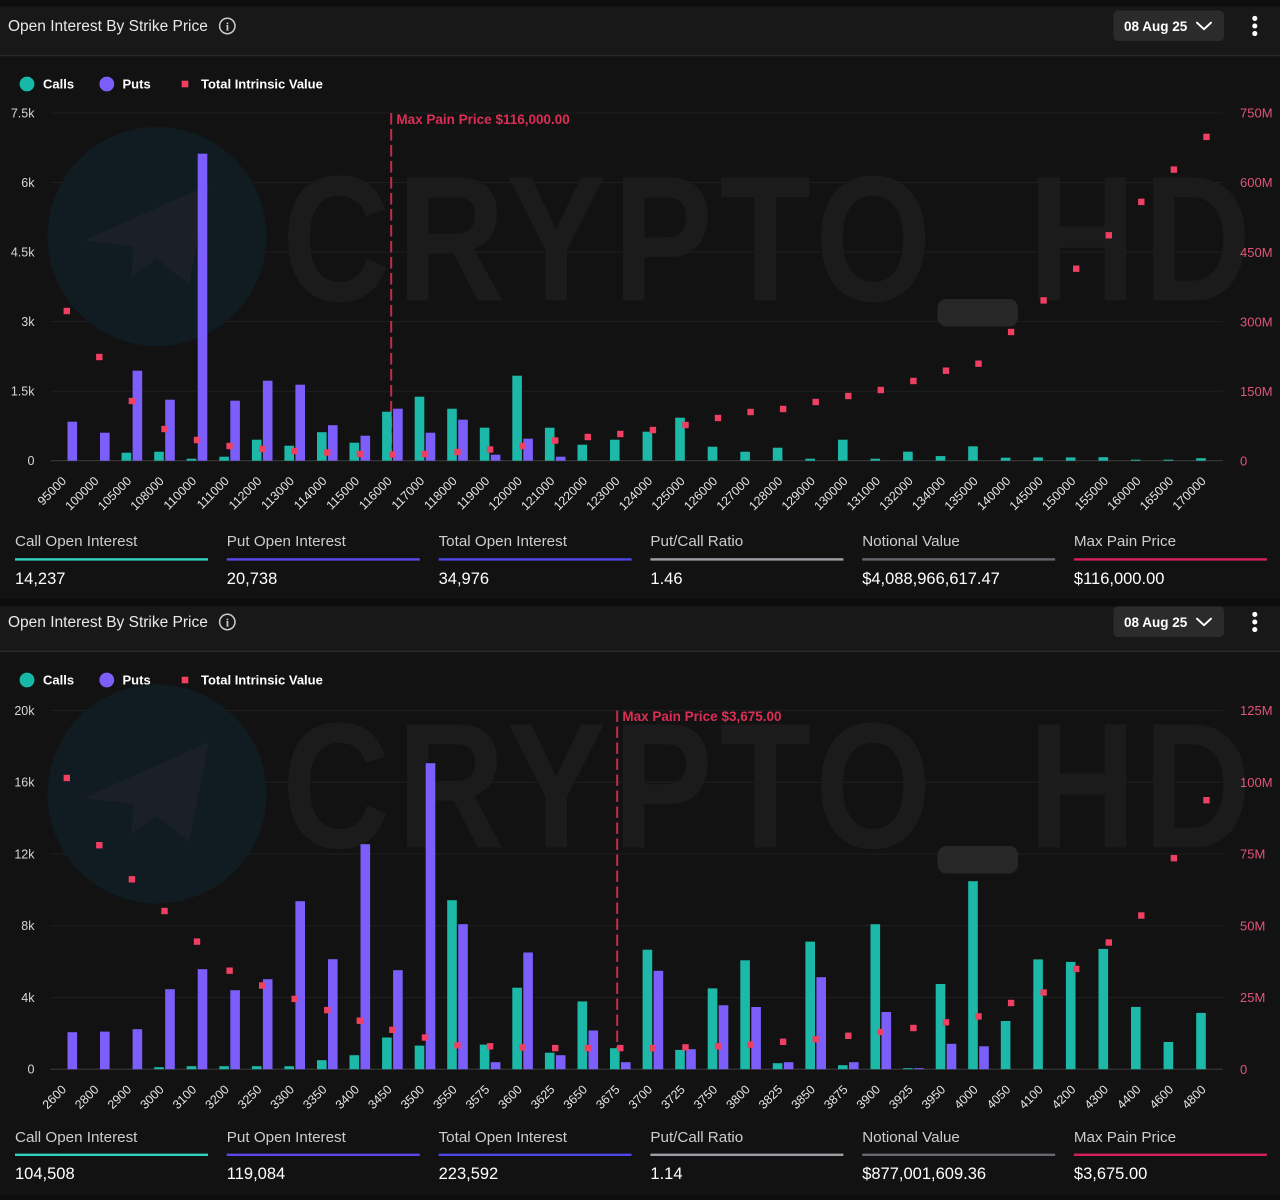 Image resolution: width=1280 pixels, height=1200 pixels. I want to click on svg-text: 34,976, so click(464, 579).